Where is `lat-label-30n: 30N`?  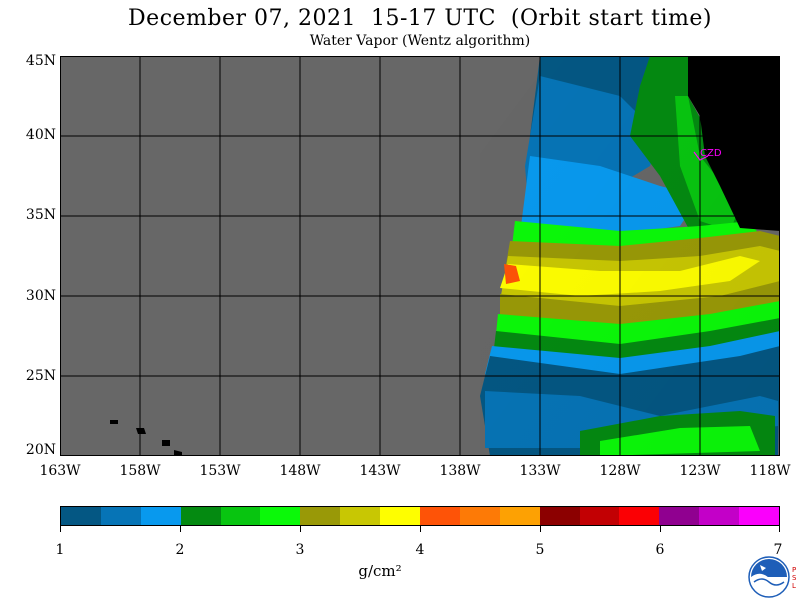
lat-label-30n: 30N is located at coordinates (40, 296).